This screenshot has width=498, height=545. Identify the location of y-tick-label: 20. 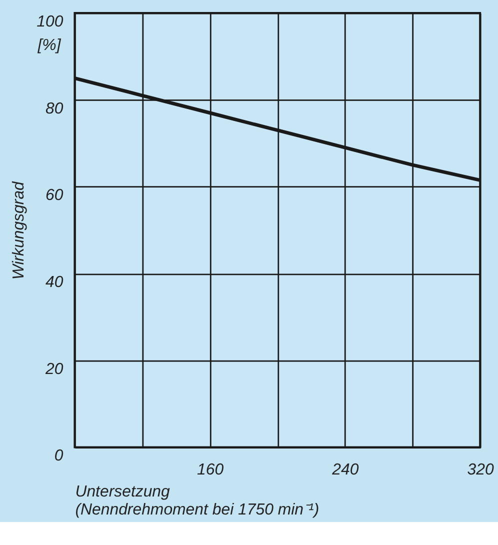
(54, 369).